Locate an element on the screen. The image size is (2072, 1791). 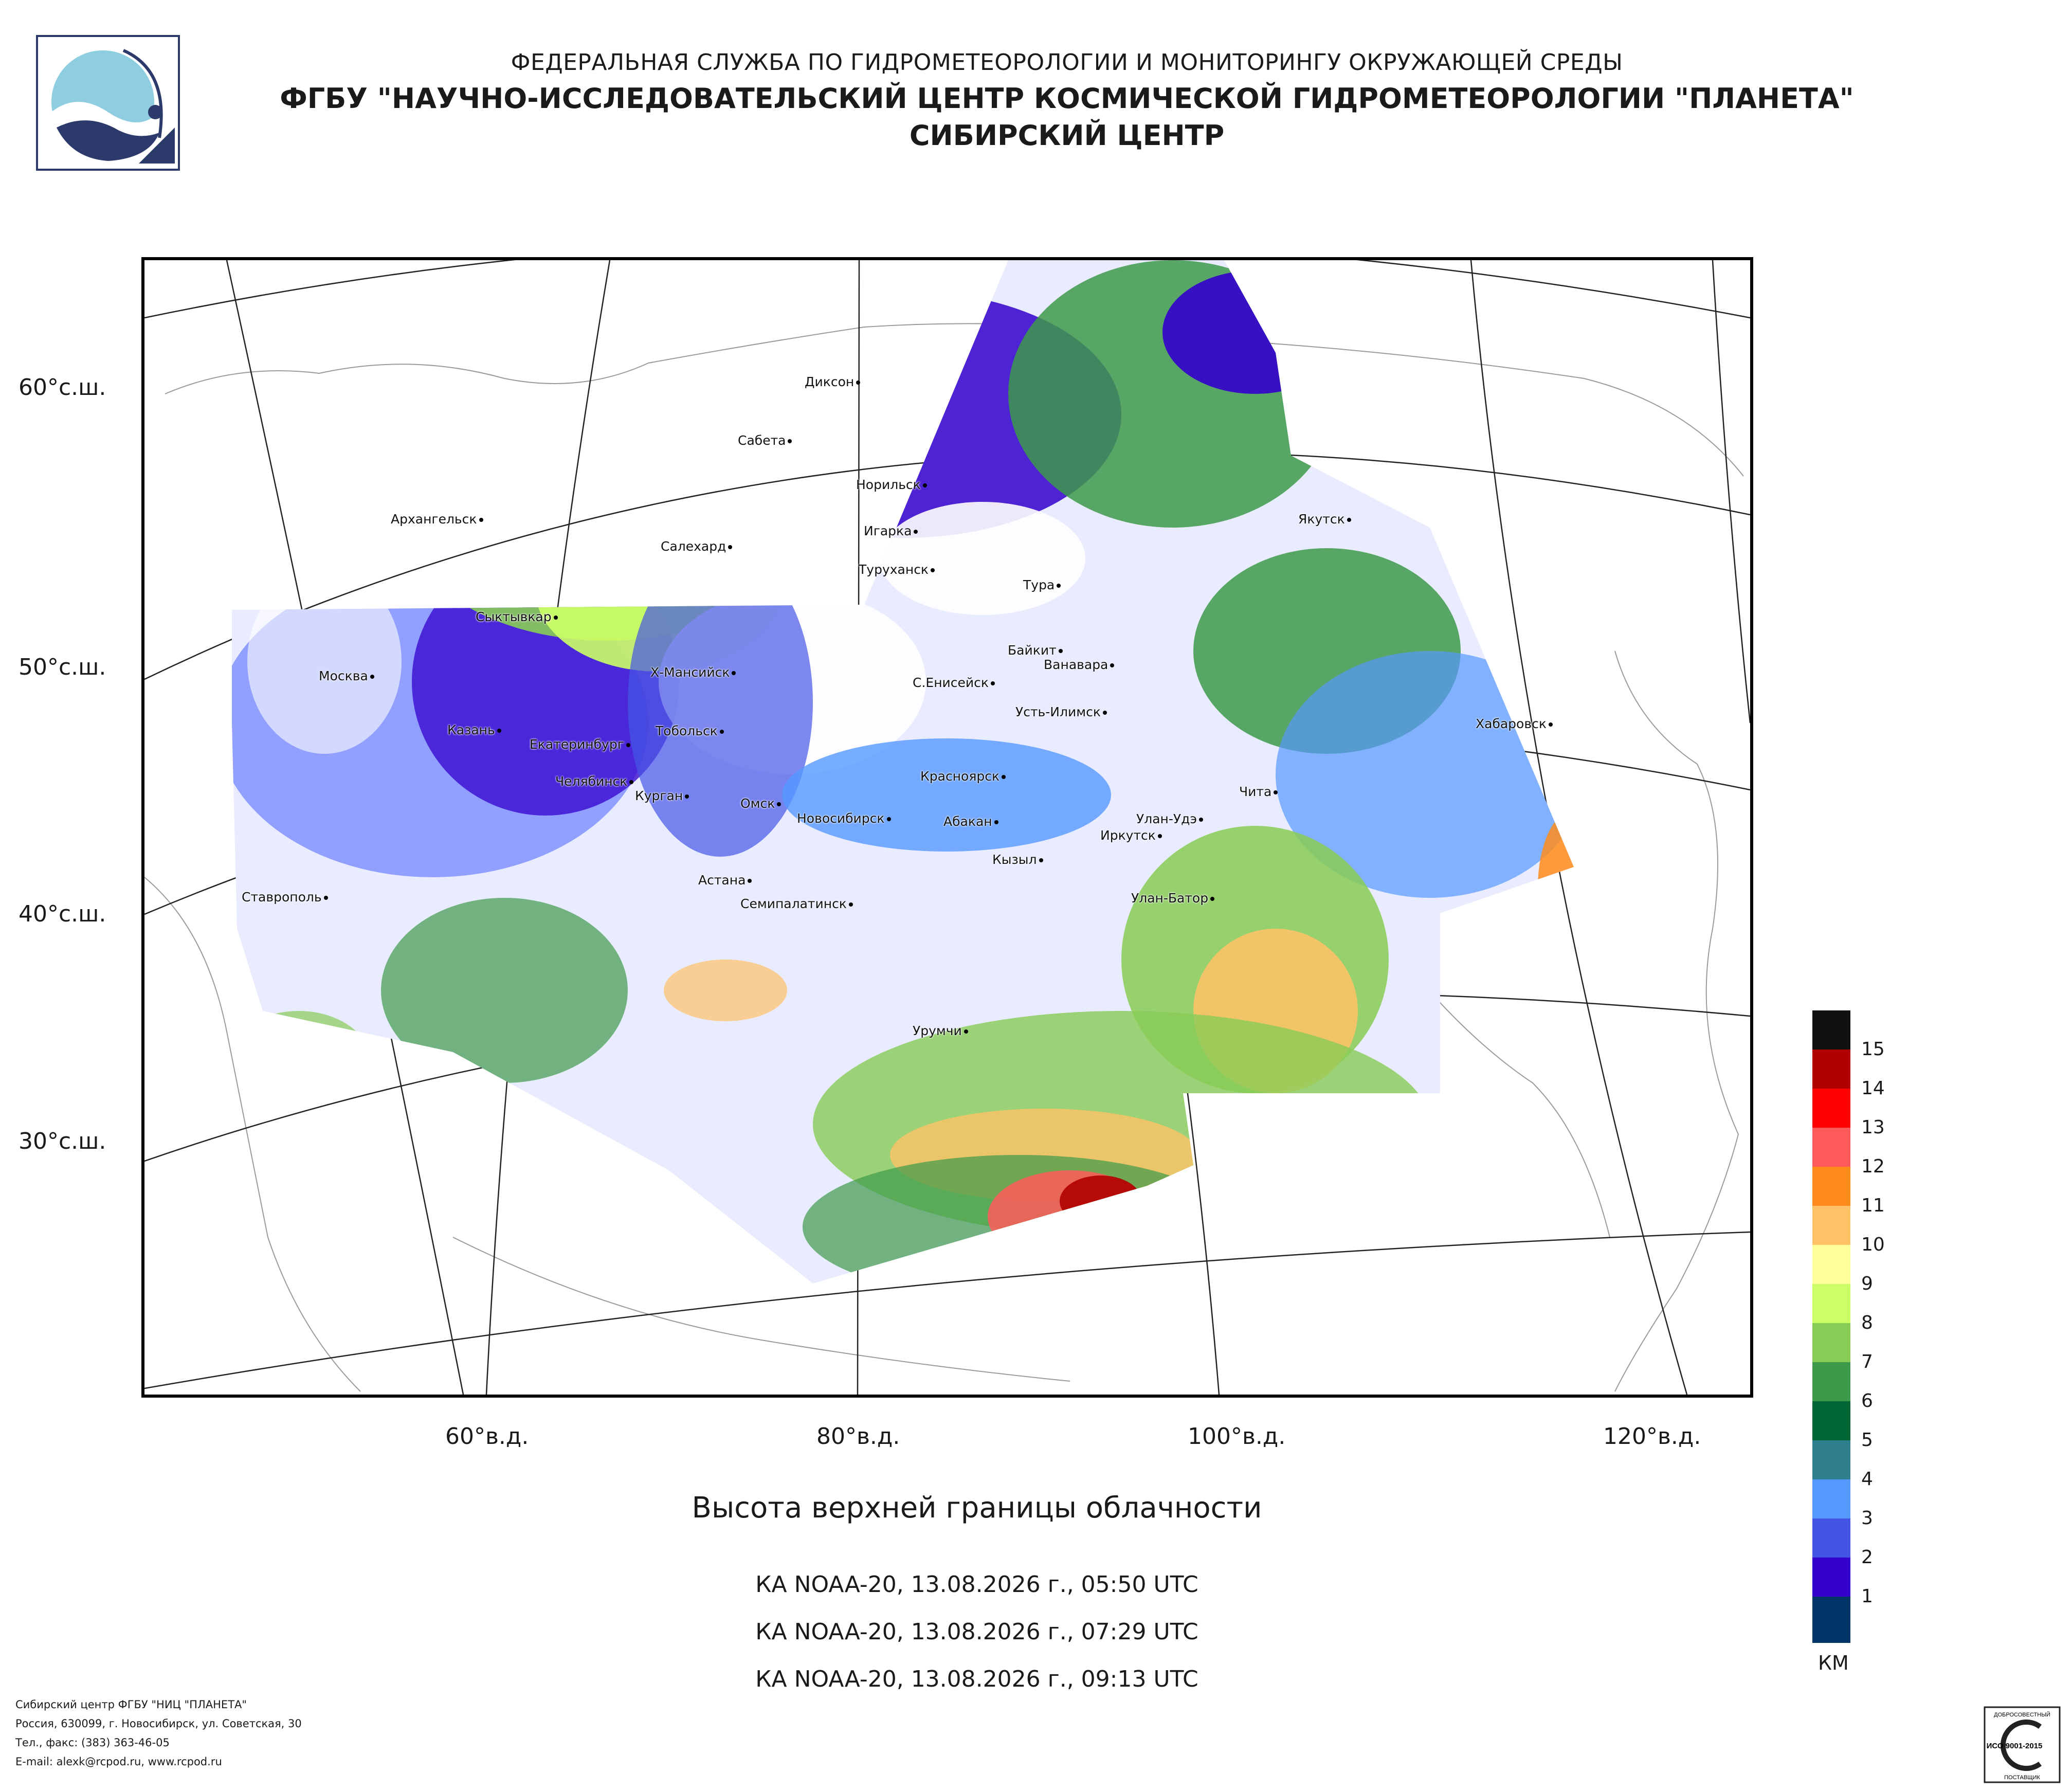
lat-label-50: 50°с.ш. is located at coordinates (62, 667).